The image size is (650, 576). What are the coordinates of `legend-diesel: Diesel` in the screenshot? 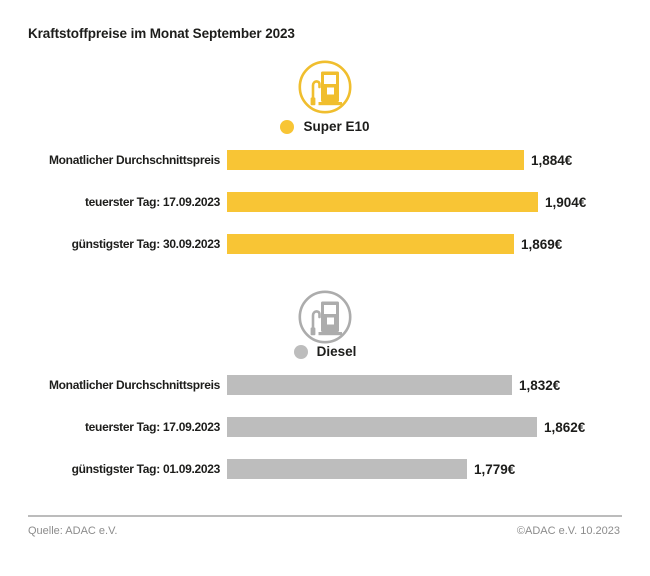 It's located at (325, 351).